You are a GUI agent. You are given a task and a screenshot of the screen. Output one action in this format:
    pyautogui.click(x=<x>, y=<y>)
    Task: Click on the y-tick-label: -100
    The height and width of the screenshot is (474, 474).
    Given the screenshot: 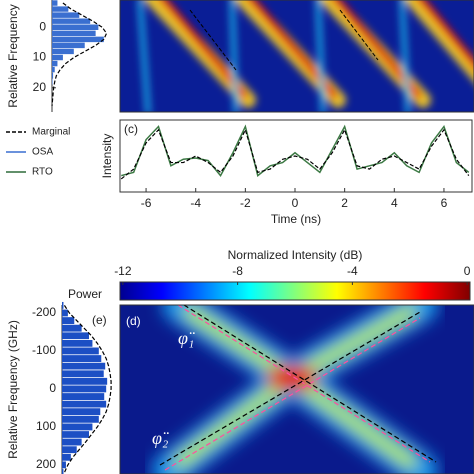 What is the action you would take?
    pyautogui.click(x=44, y=350)
    